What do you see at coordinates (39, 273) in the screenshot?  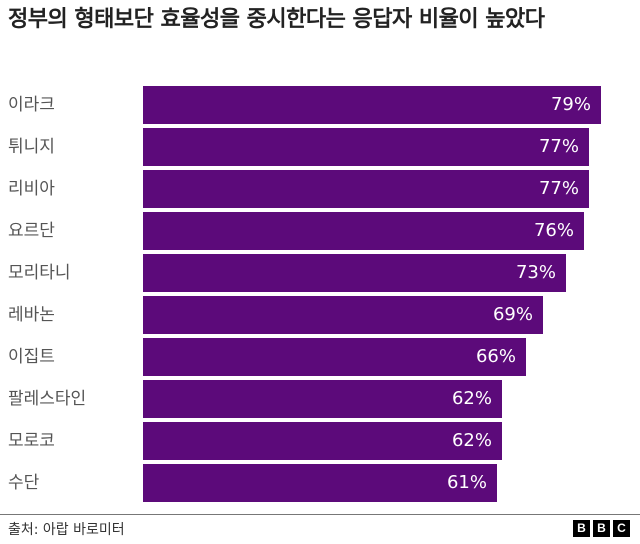 I see `category-label: 모리타니` at bounding box center [39, 273].